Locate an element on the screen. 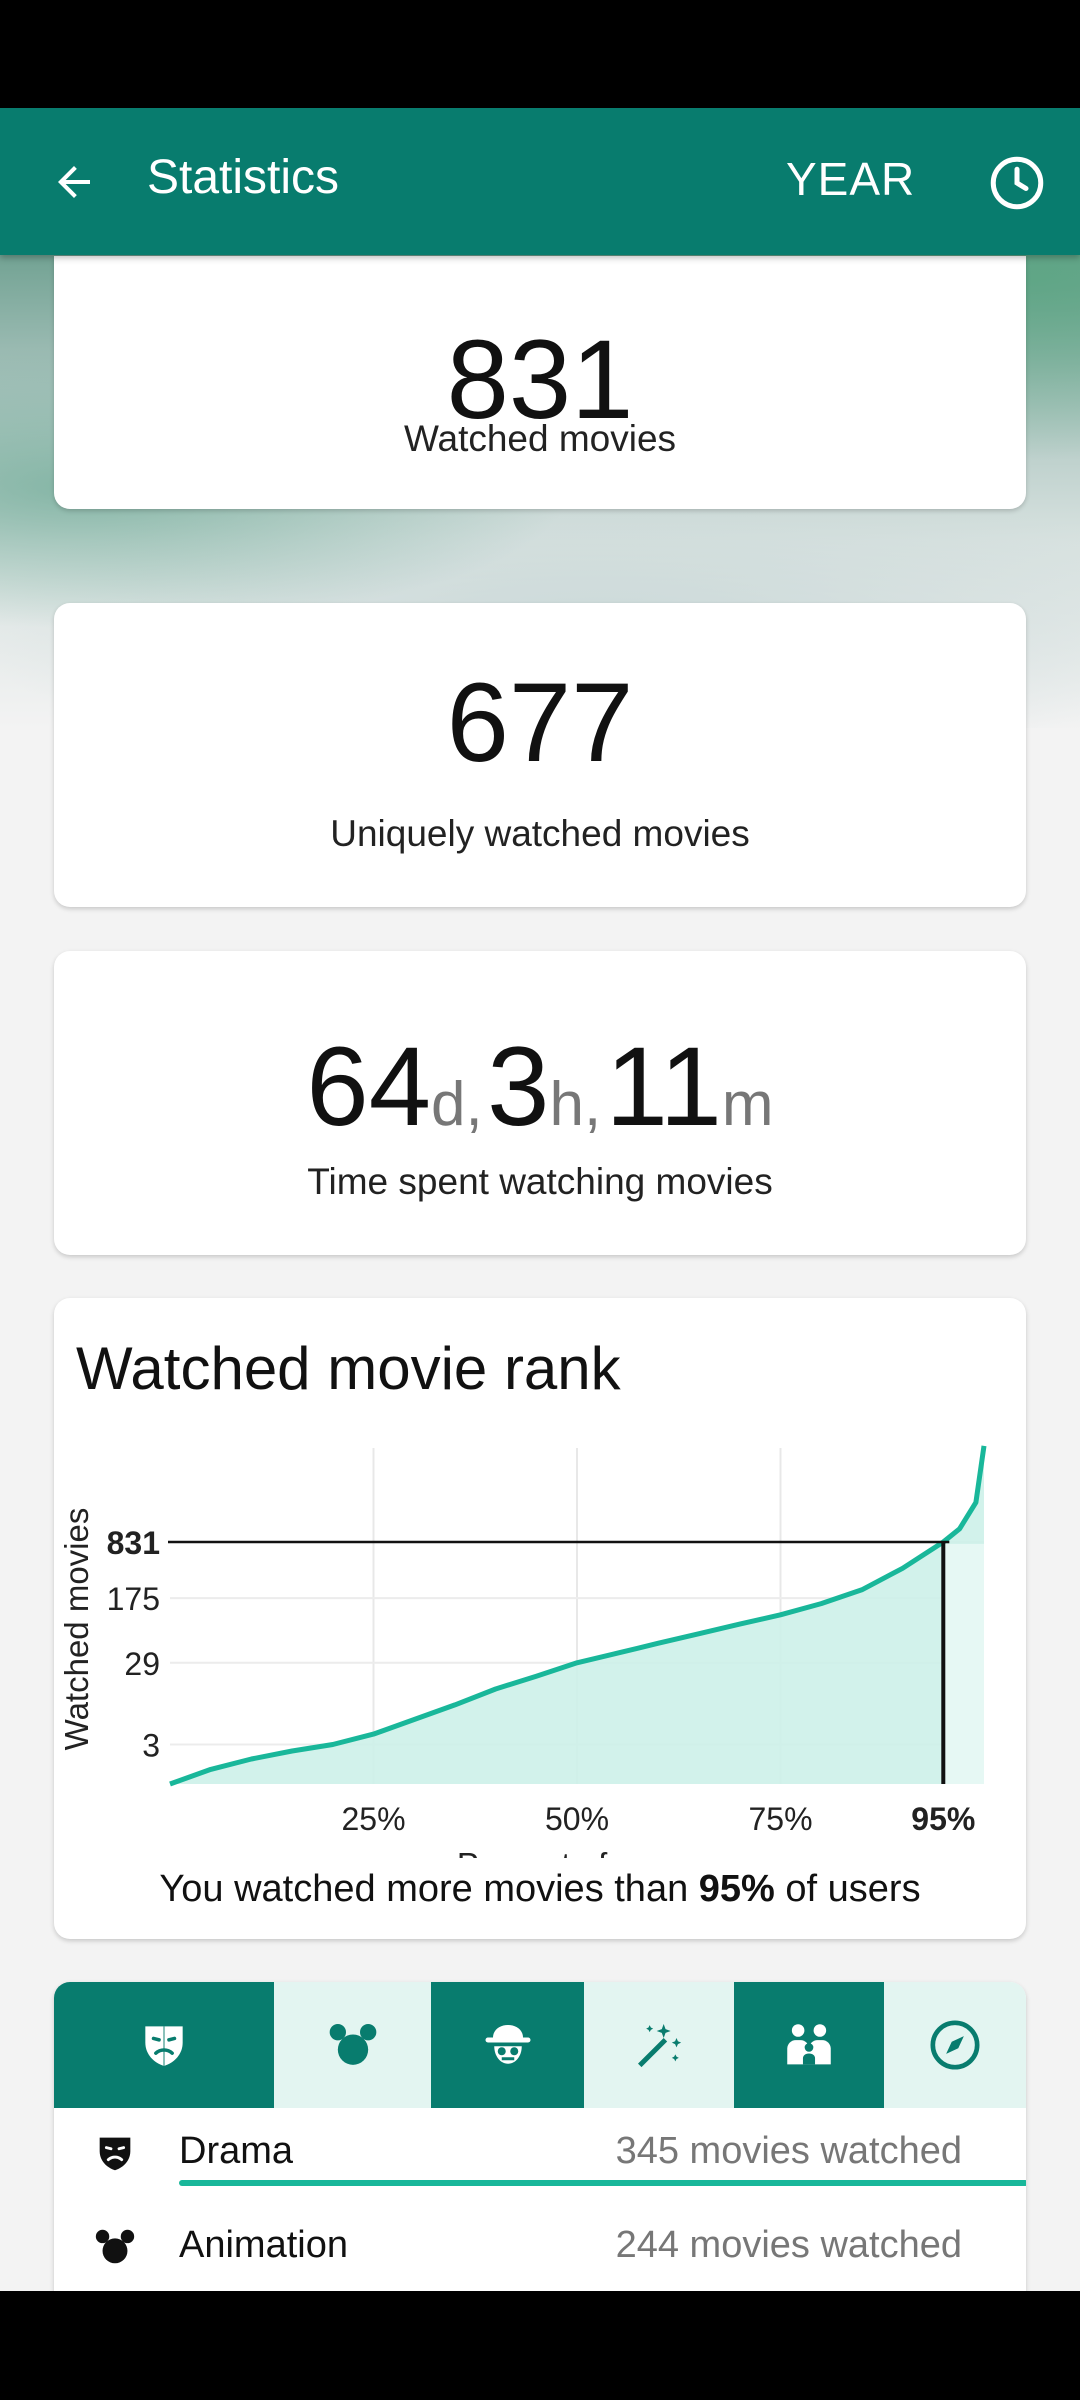 The width and height of the screenshot is (1080, 2400). minutes-value: 11 is located at coordinates (663, 1086).